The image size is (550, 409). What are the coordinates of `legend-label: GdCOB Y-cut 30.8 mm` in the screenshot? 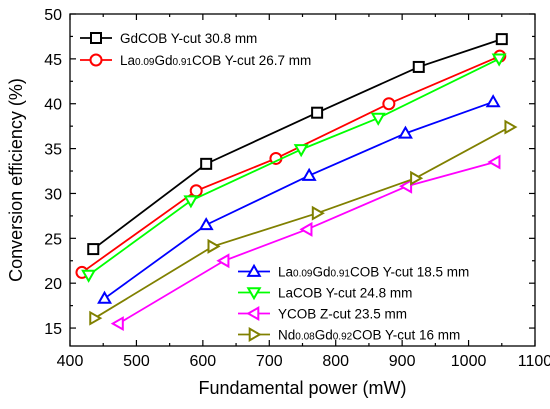 It's located at (188, 38).